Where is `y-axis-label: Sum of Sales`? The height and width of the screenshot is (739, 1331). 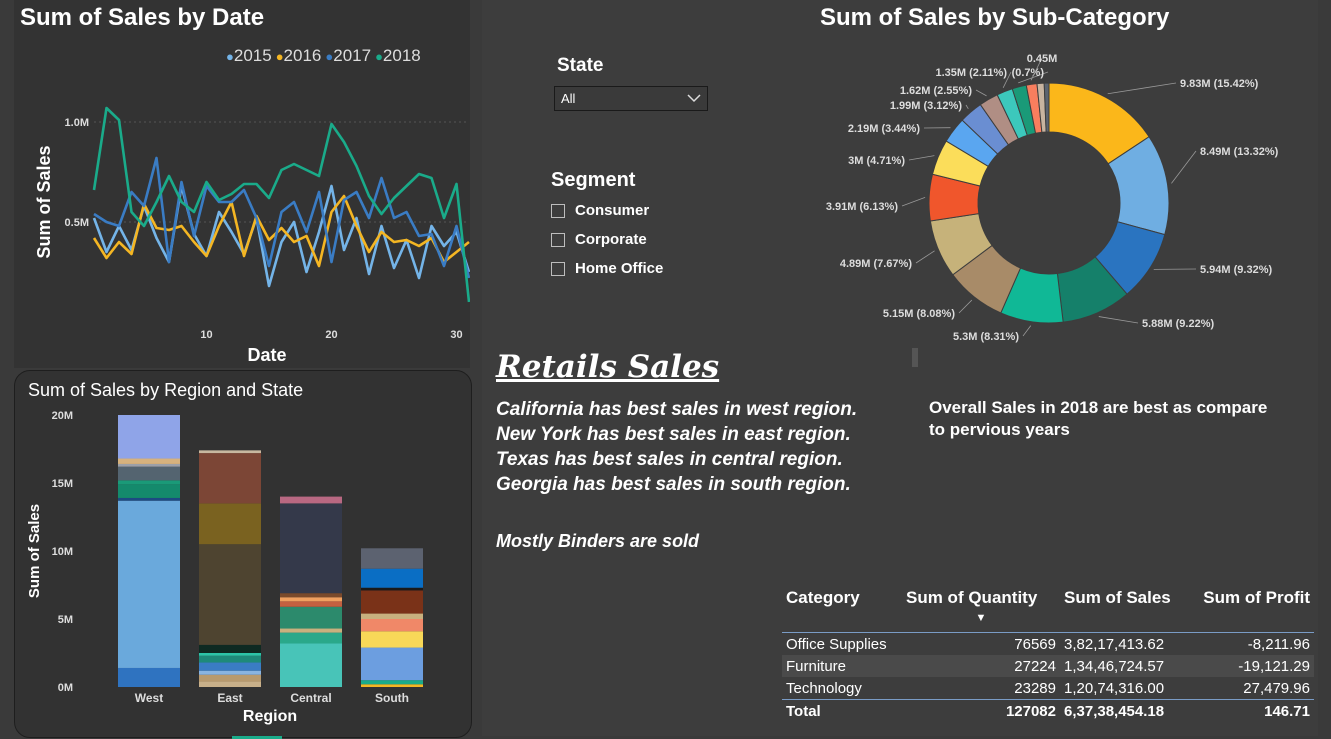
y-axis-label: Sum of Sales is located at coordinates (44, 201).